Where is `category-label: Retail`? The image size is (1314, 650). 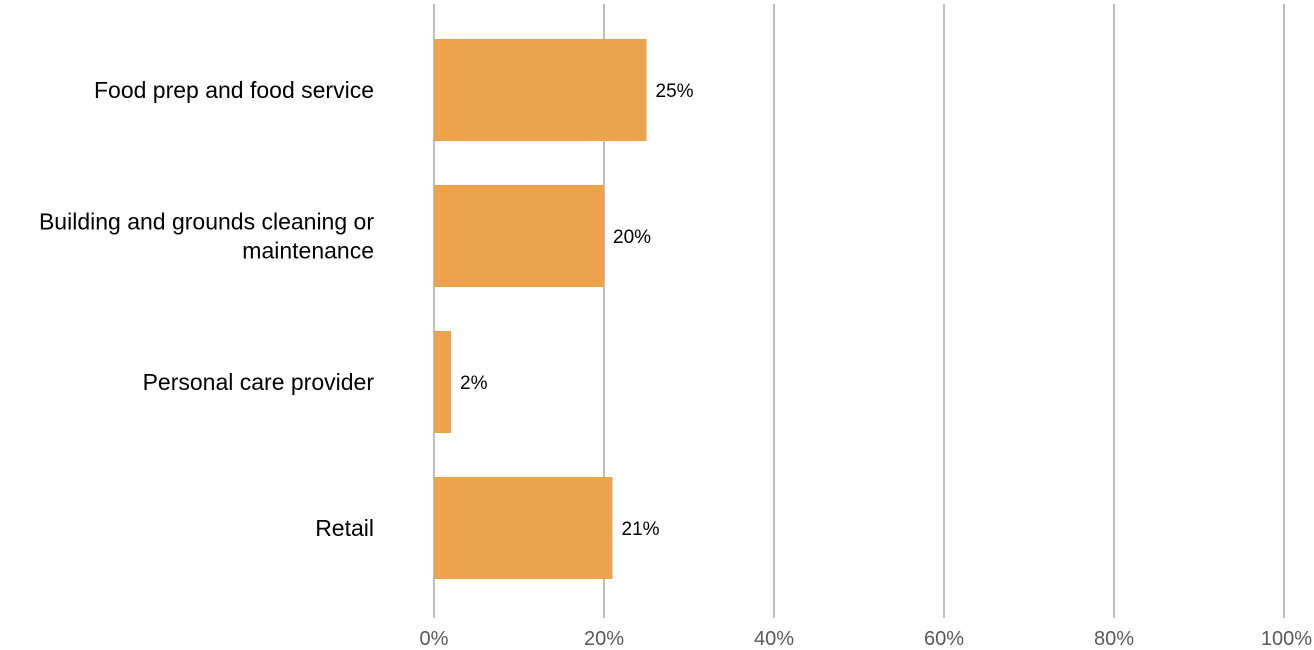
category-label: Retail is located at coordinates (344, 528).